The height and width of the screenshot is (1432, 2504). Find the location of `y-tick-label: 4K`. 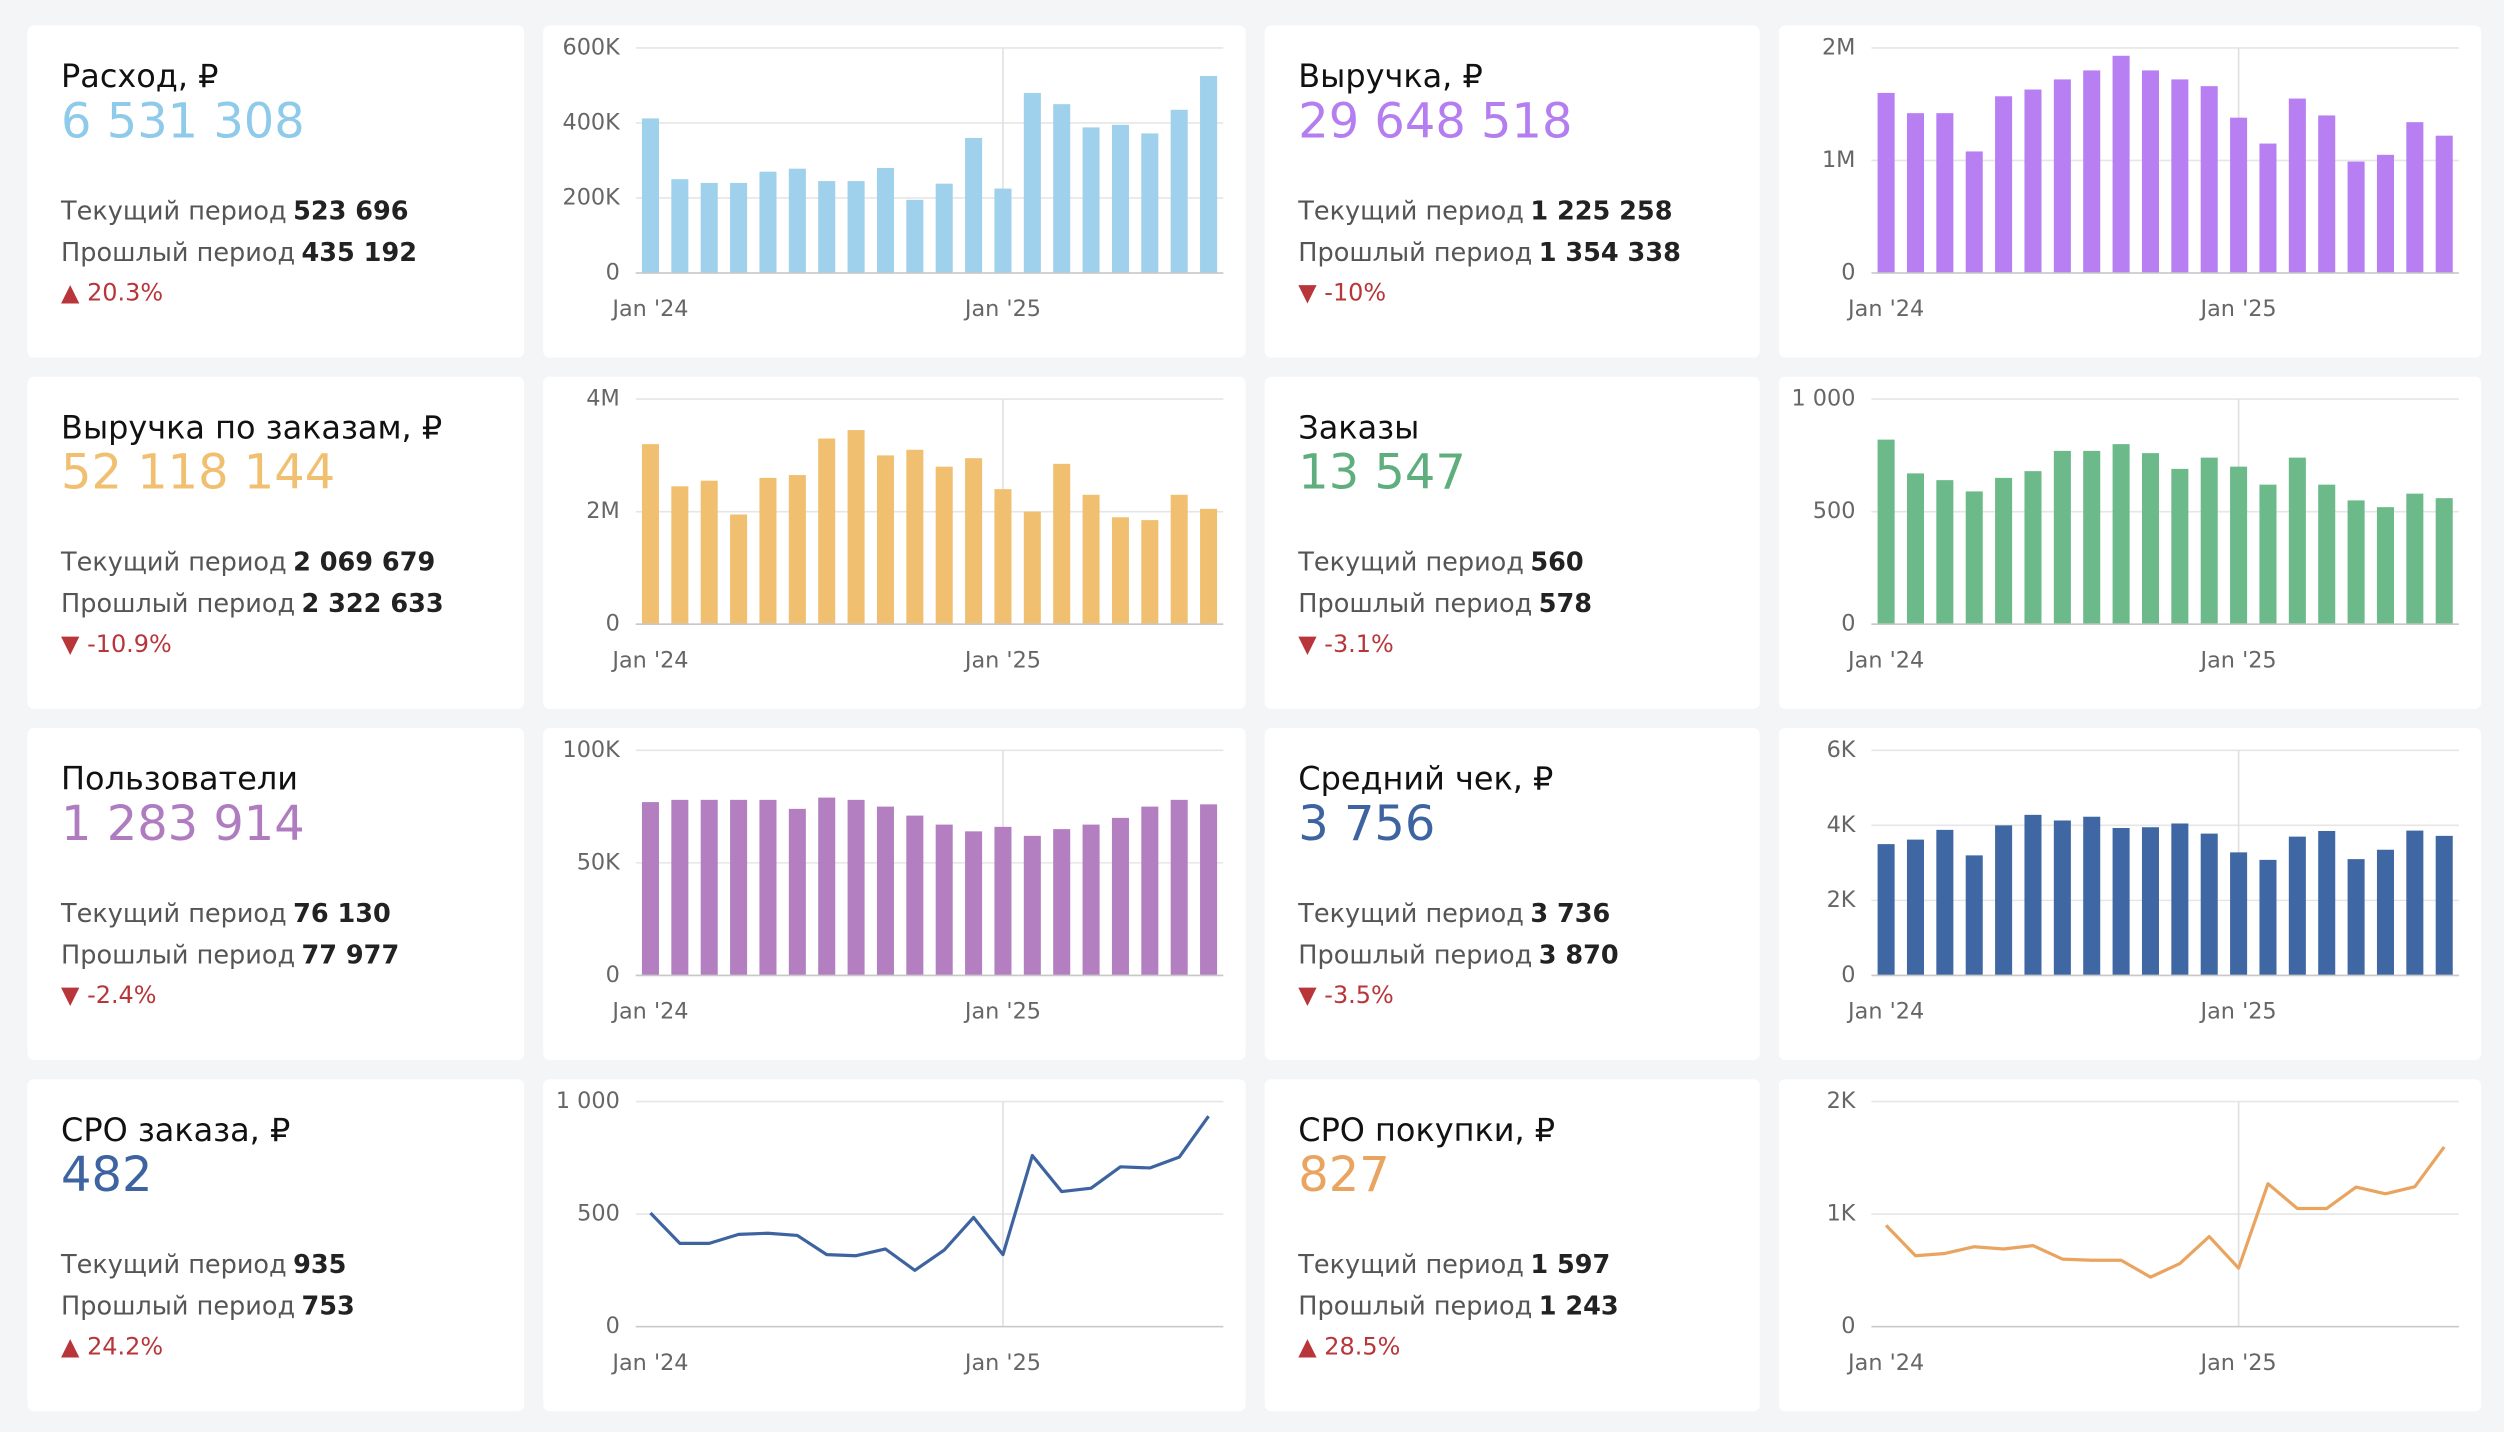

y-tick-label: 4K is located at coordinates (1842, 825).